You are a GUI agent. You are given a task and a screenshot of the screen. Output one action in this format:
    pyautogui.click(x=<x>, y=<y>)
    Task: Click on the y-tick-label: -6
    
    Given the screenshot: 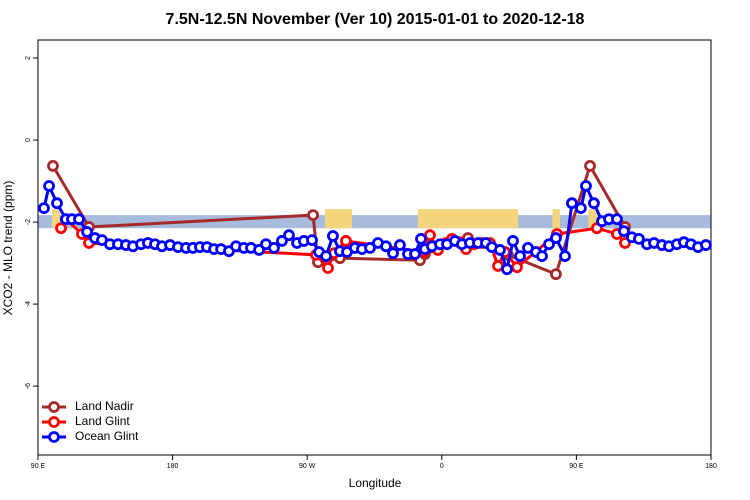 What is the action you would take?
    pyautogui.click(x=28, y=386)
    